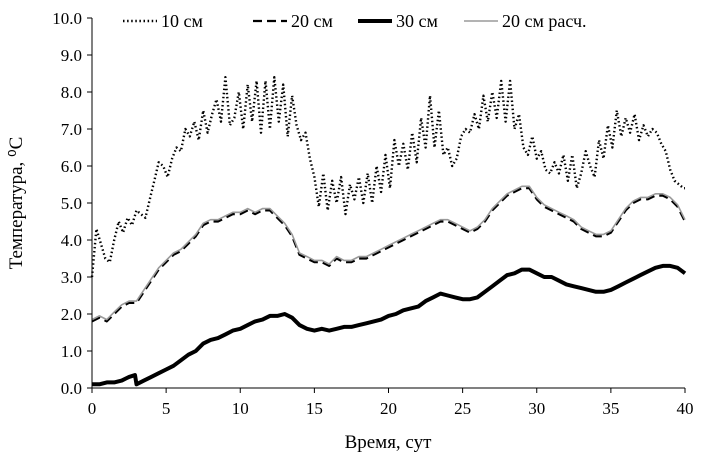  What do you see at coordinates (388, 408) in the screenshot?
I see `x-tick-label: 20` at bounding box center [388, 408].